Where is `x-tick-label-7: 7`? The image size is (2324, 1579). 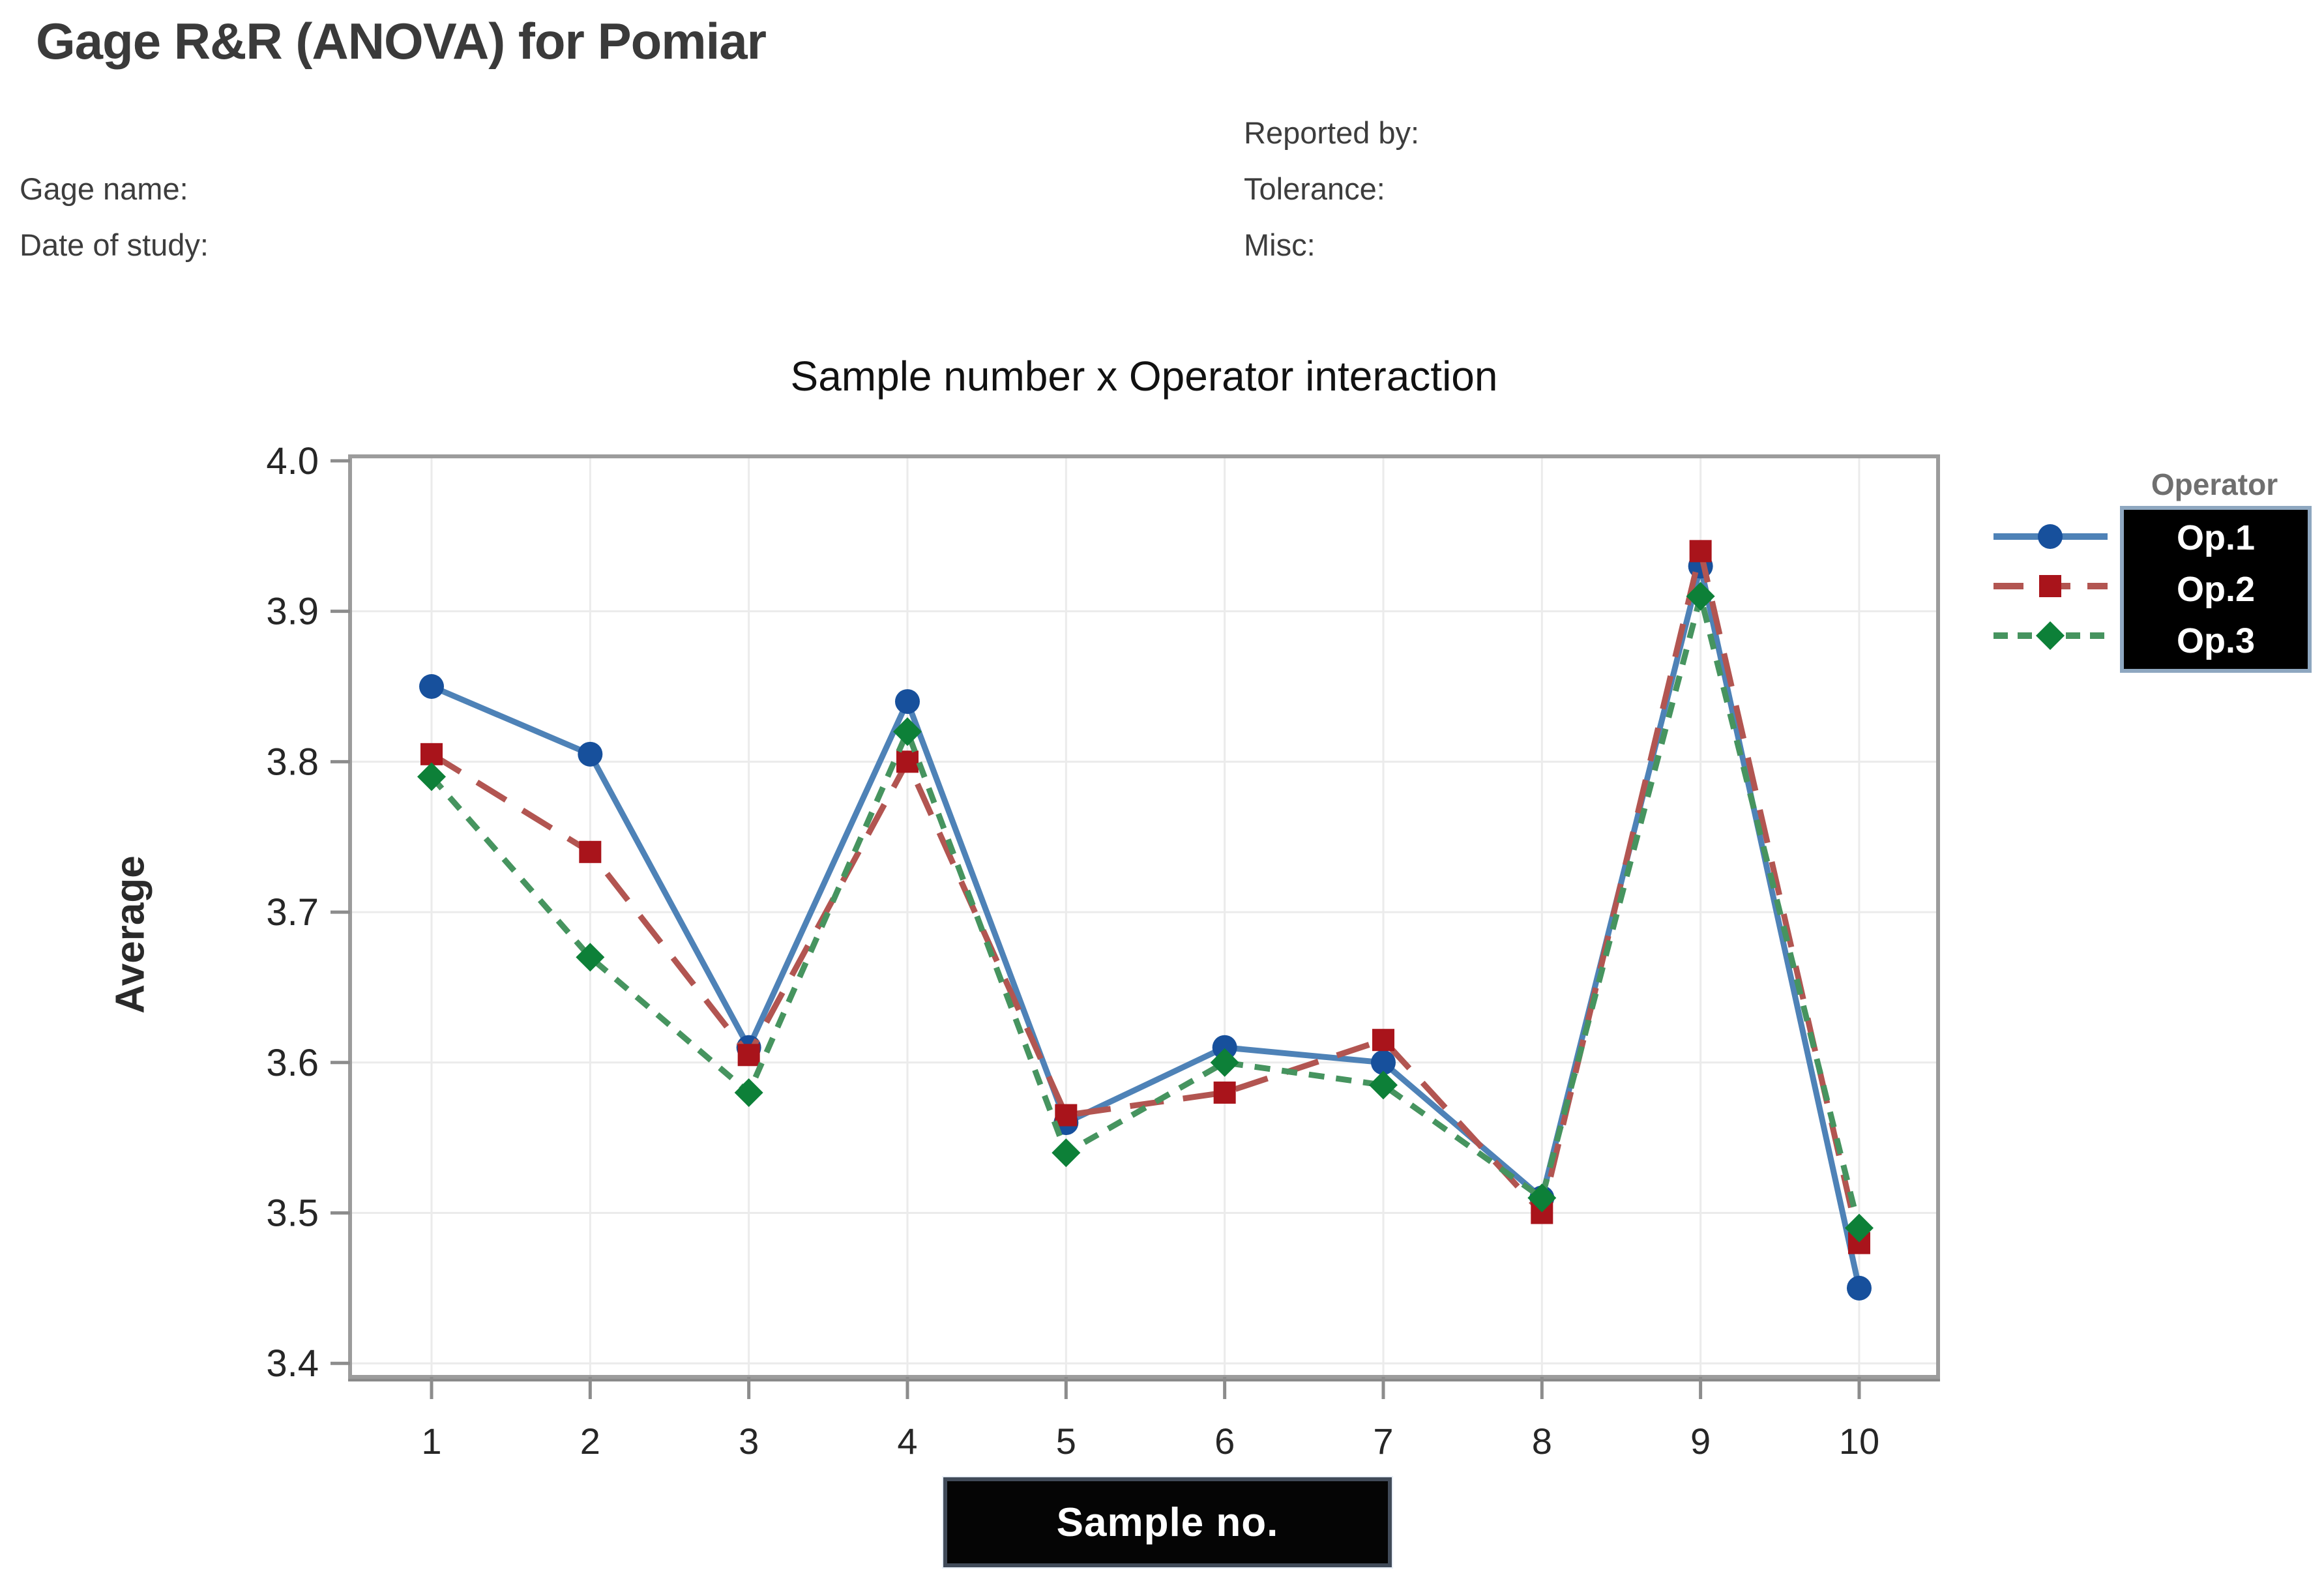 x-tick-label-7: 7 is located at coordinates (1383, 1441).